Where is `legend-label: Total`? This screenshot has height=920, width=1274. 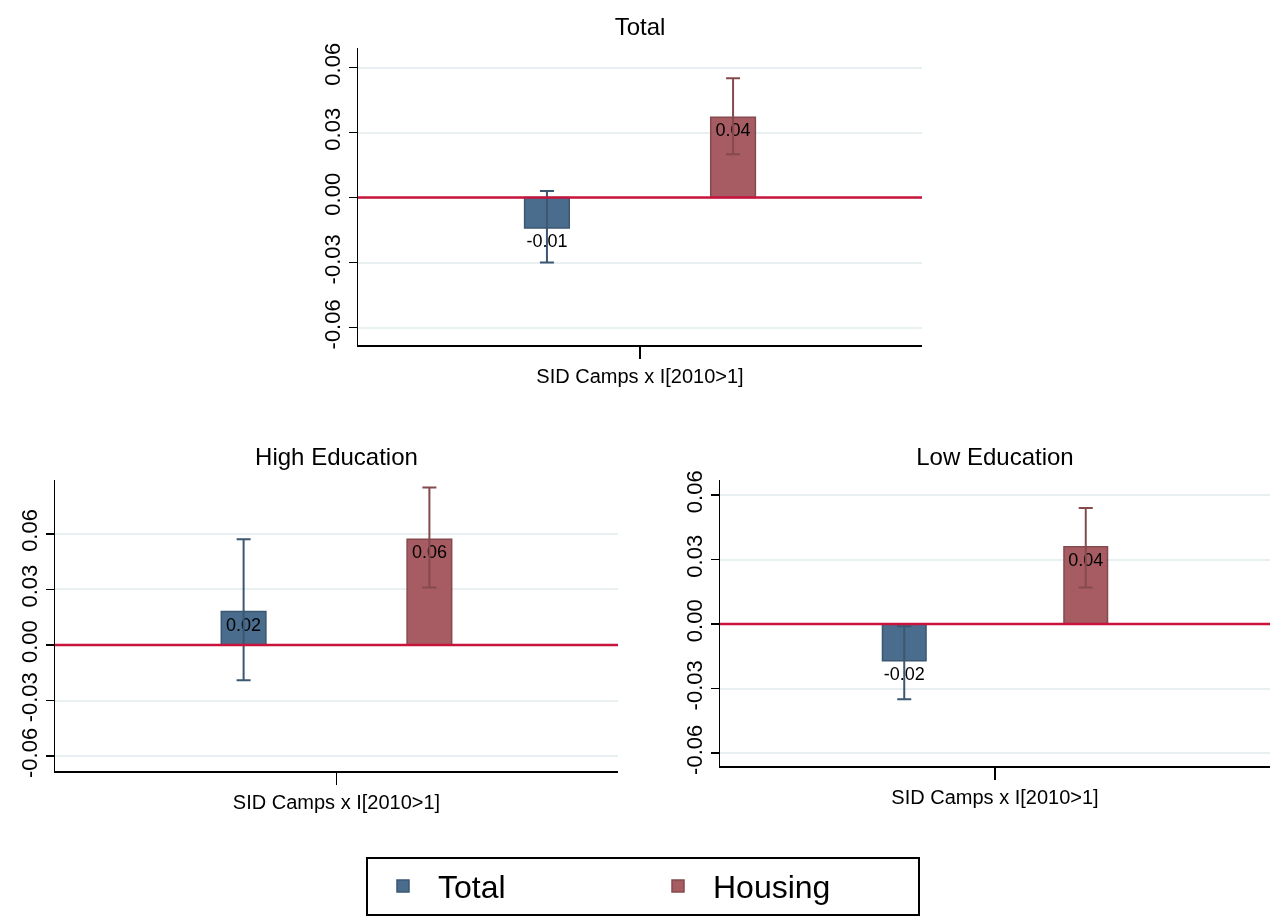 legend-label: Total is located at coordinates (472, 887).